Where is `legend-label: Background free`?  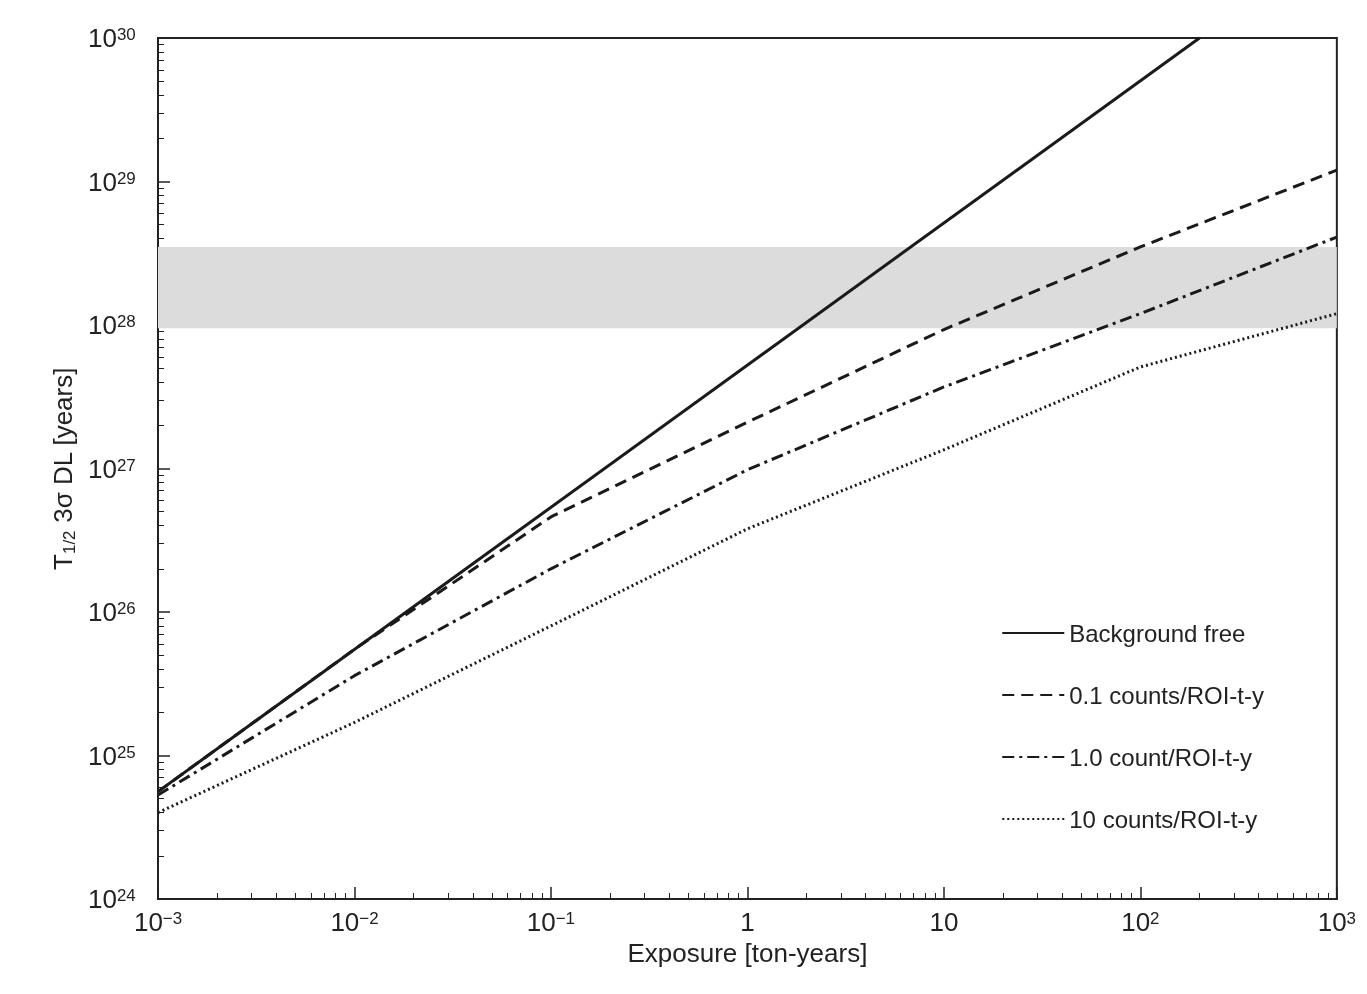
legend-label: Background free is located at coordinates (1157, 633).